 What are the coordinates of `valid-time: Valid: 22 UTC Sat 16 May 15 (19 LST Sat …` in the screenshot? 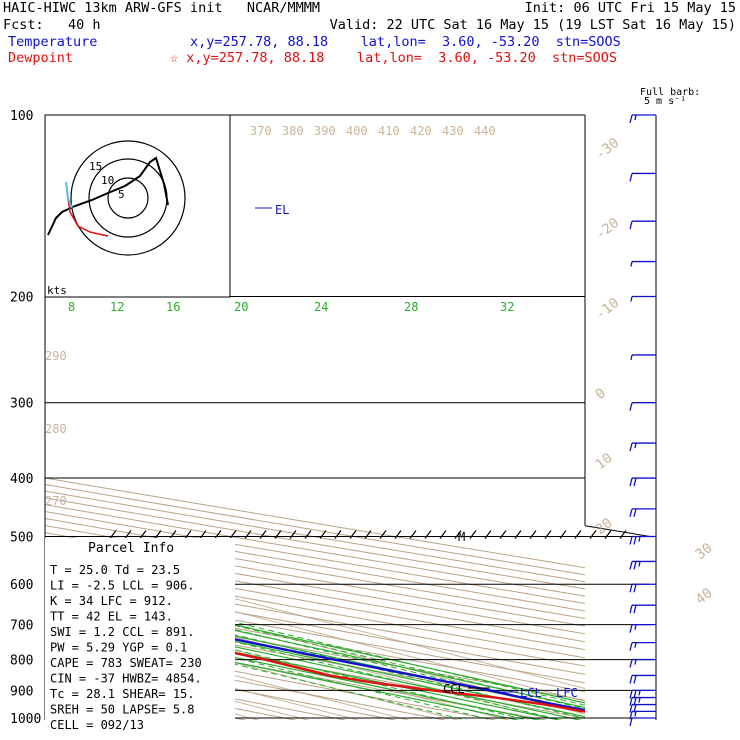 It's located at (532, 25).